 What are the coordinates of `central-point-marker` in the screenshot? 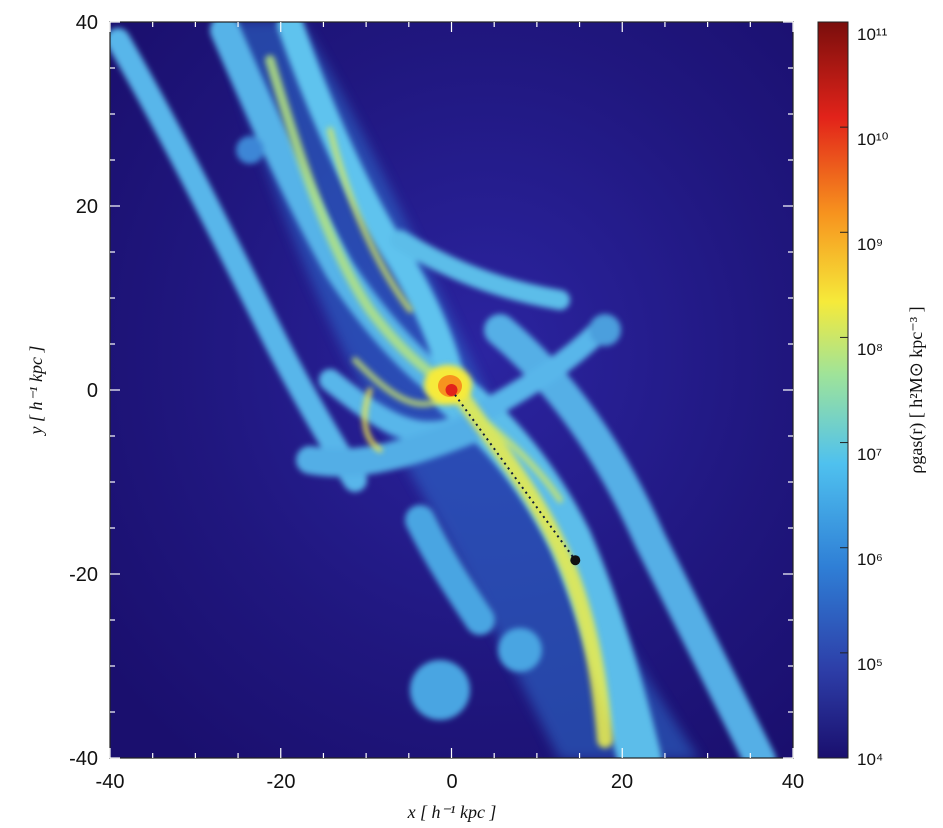 It's located at (451, 390).